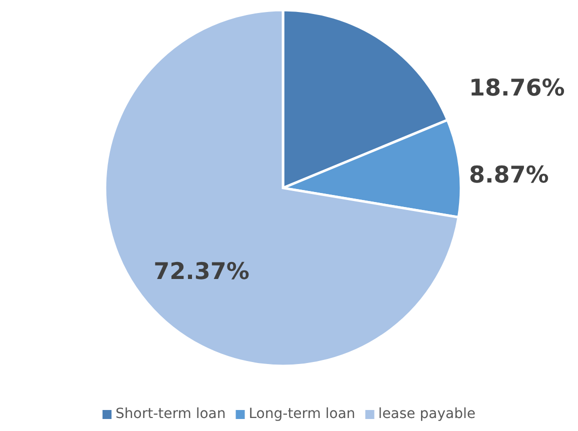 Image resolution: width=578 pixels, height=431 pixels. What do you see at coordinates (427, 414) in the screenshot?
I see `legend-label: lease payable` at bounding box center [427, 414].